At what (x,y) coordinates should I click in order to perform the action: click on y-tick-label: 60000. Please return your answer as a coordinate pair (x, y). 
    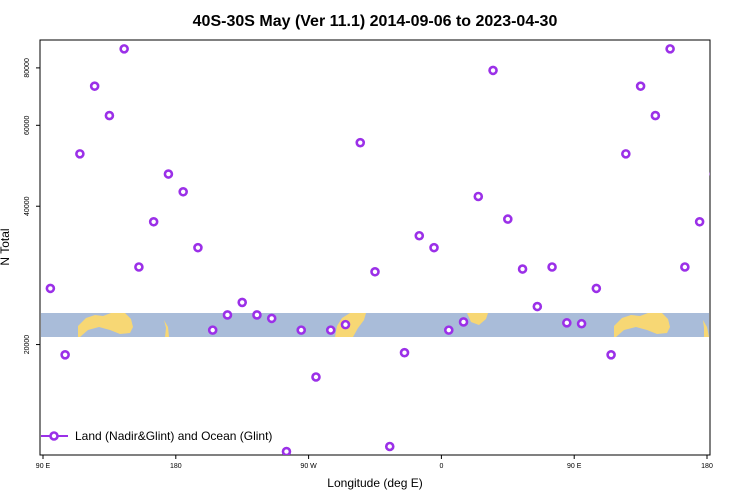
    Looking at the image, I should click on (27, 125).